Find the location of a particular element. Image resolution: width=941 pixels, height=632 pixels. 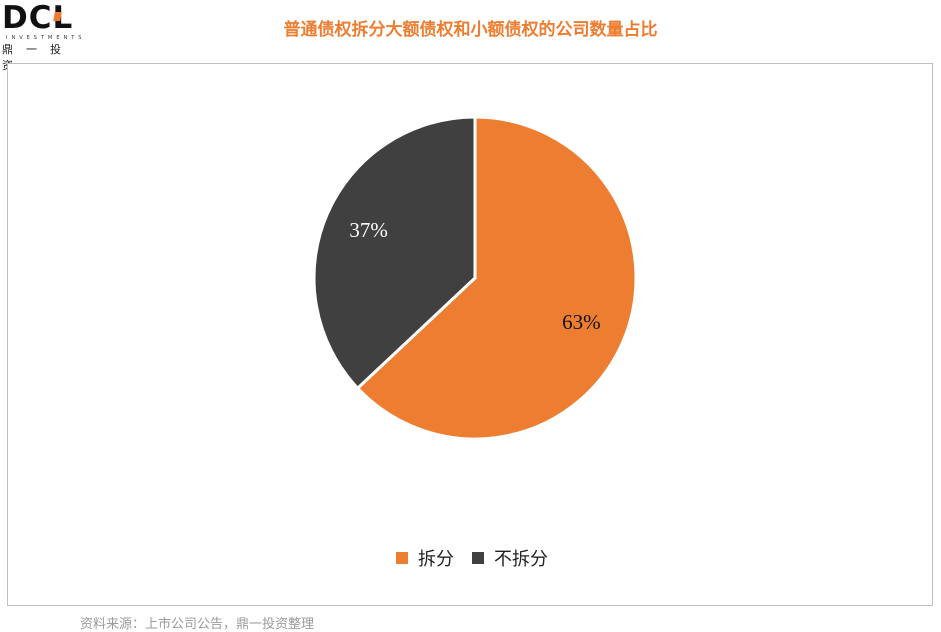

legend-swatch-nosplit is located at coordinates (478, 558).